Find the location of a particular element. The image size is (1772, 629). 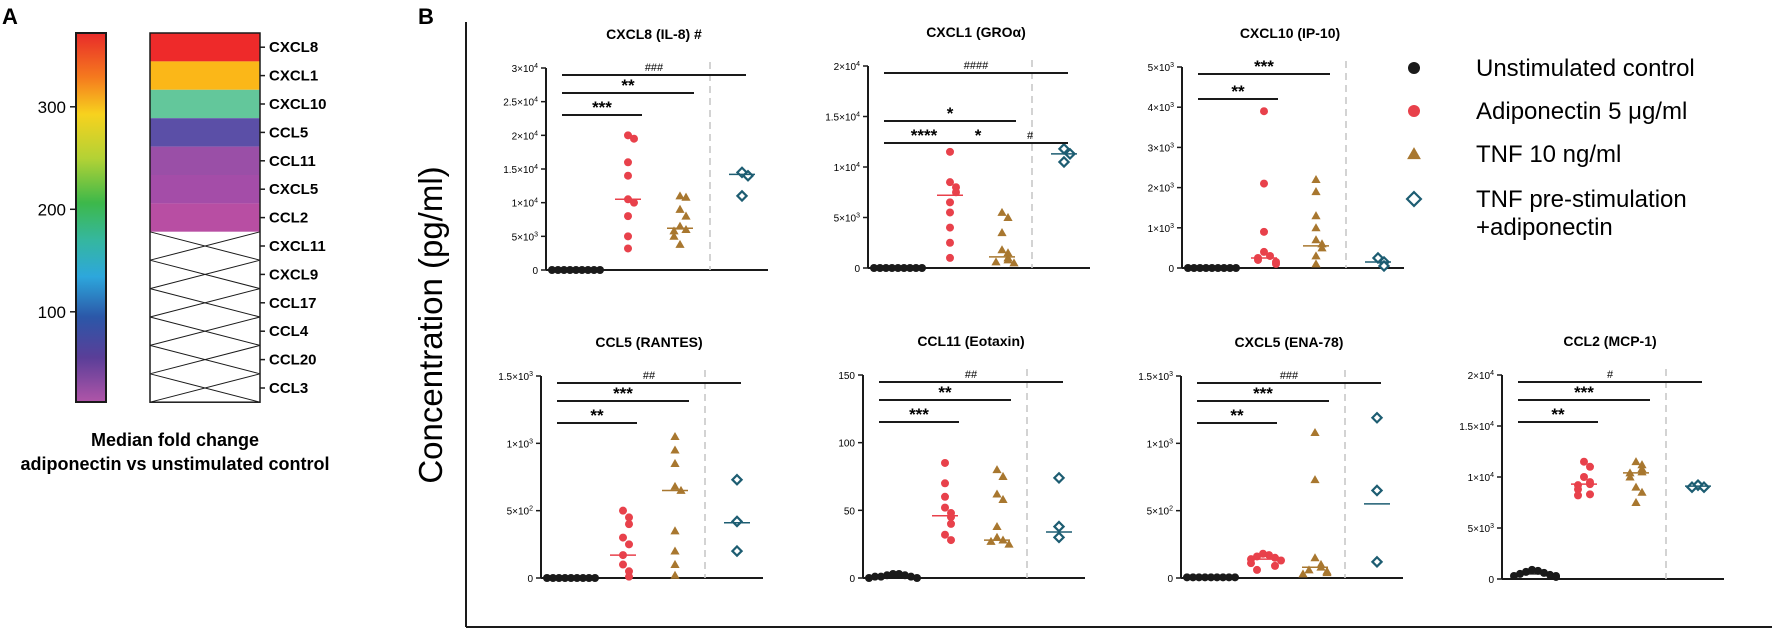

significance-label: ** is located at coordinates (945, 392).